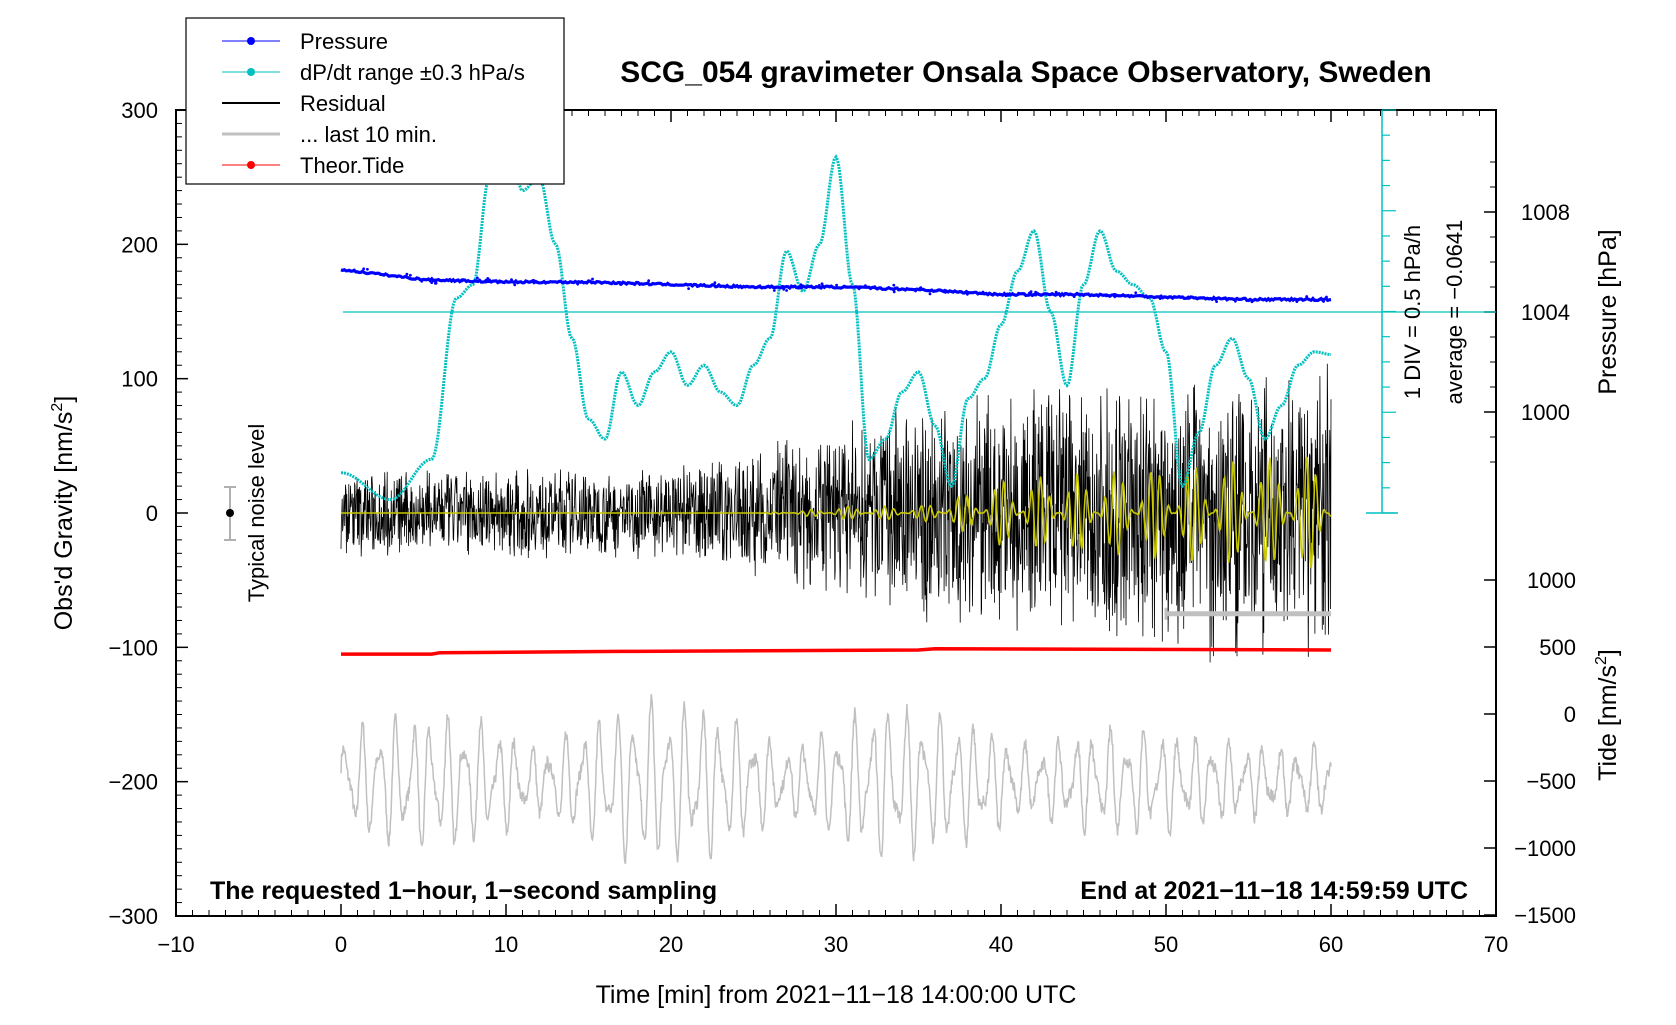 The image size is (1676, 1025). I want to click on y-axis-label-tide: Tide [nm/s2], so click(1607, 715).